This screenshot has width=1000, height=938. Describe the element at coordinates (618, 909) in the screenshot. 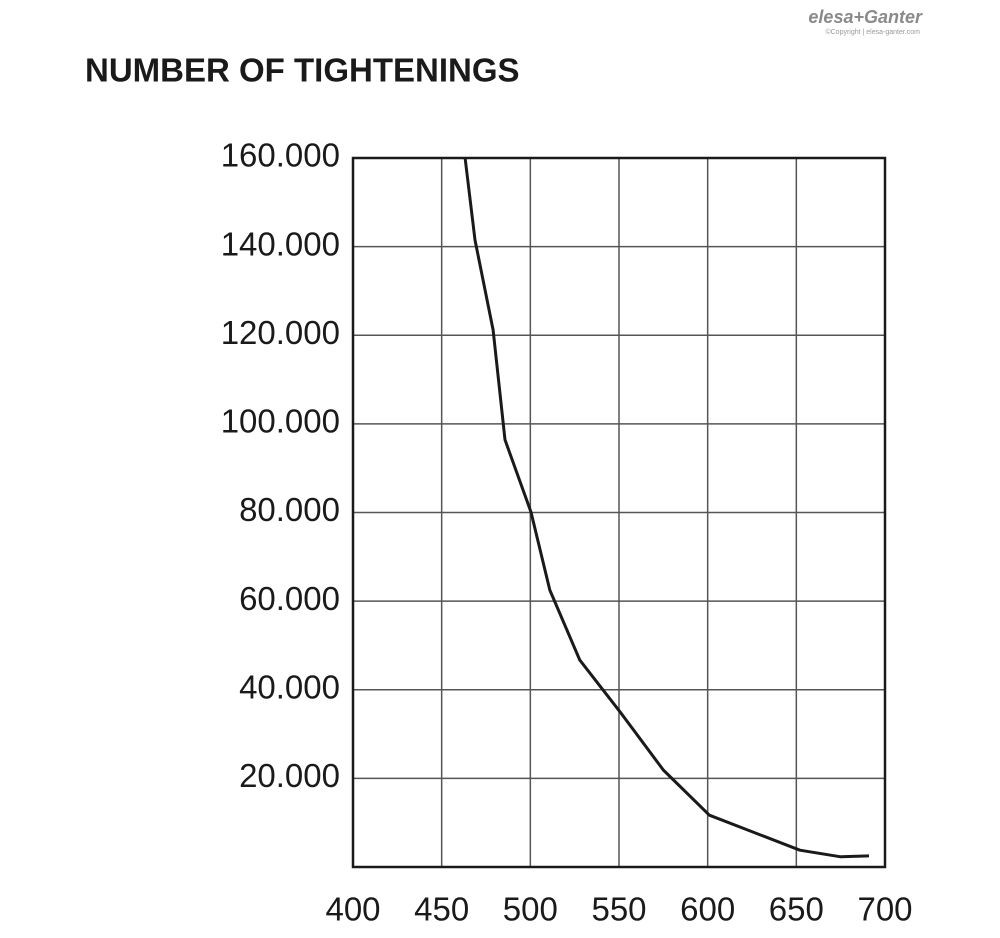

I see `x-tick-label: 550` at that location.